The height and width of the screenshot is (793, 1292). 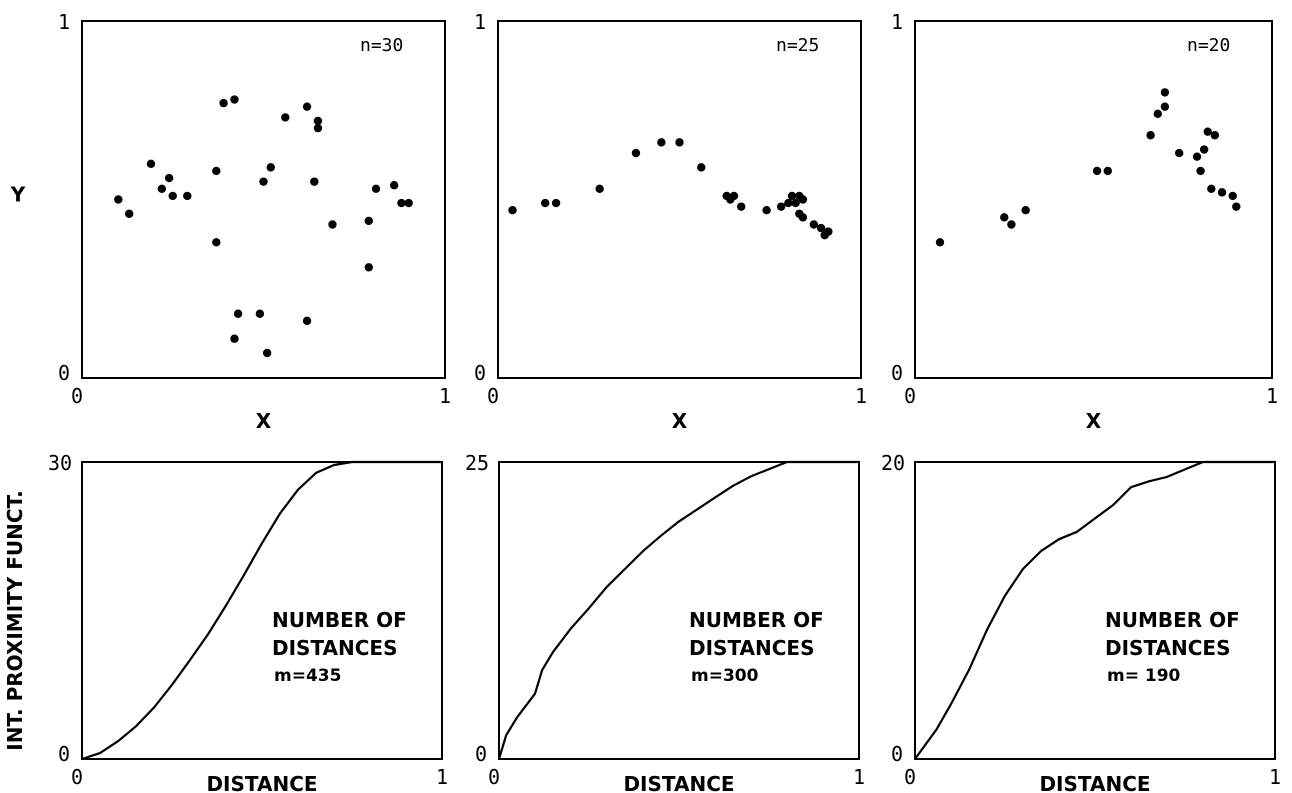 I want to click on sample-size-label: n=30, so click(x=381, y=45).